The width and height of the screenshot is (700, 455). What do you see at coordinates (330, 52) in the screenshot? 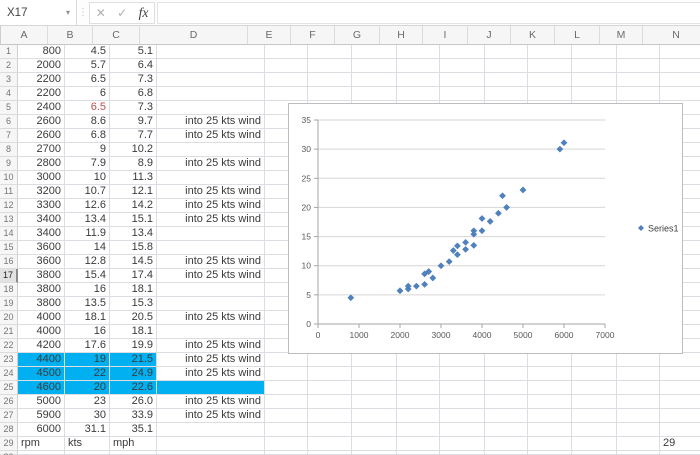
I see `cell-F1` at bounding box center [330, 52].